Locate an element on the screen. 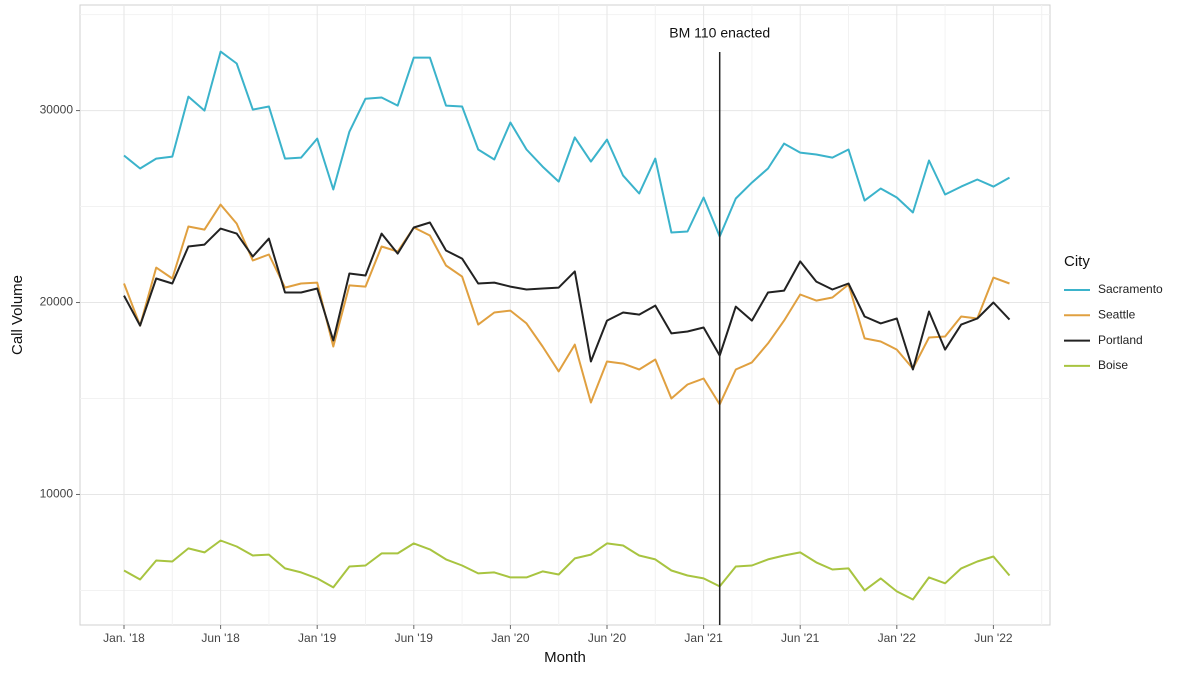 Image resolution: width=1188 pixels, height=673 pixels. x-tick-label: Jun '21 is located at coordinates (800, 638).